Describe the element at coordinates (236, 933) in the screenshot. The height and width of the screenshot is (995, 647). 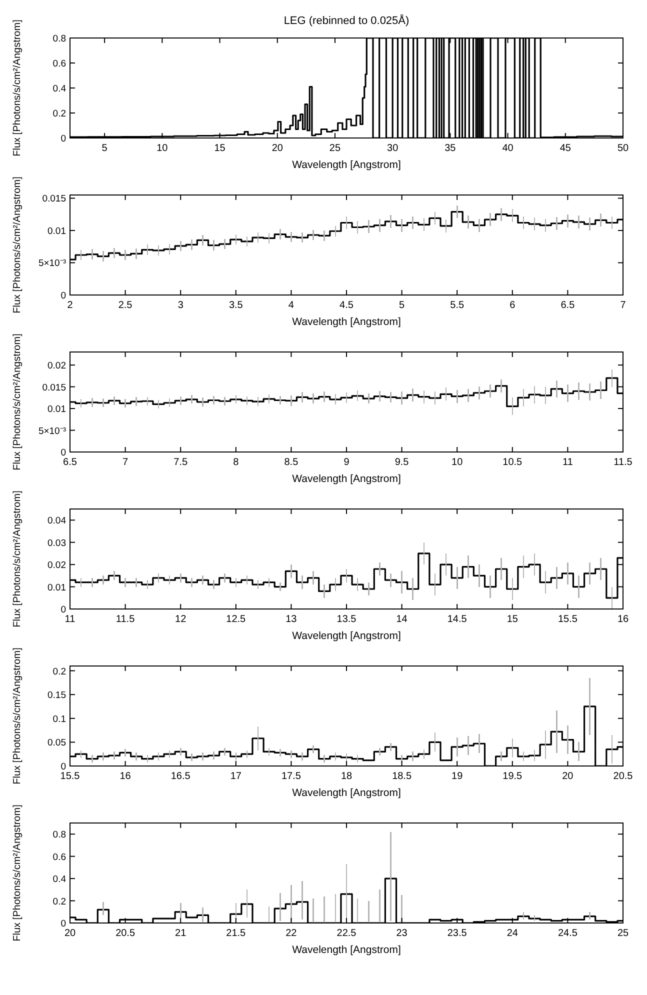
I see `x-tick-label: 21.5` at that location.